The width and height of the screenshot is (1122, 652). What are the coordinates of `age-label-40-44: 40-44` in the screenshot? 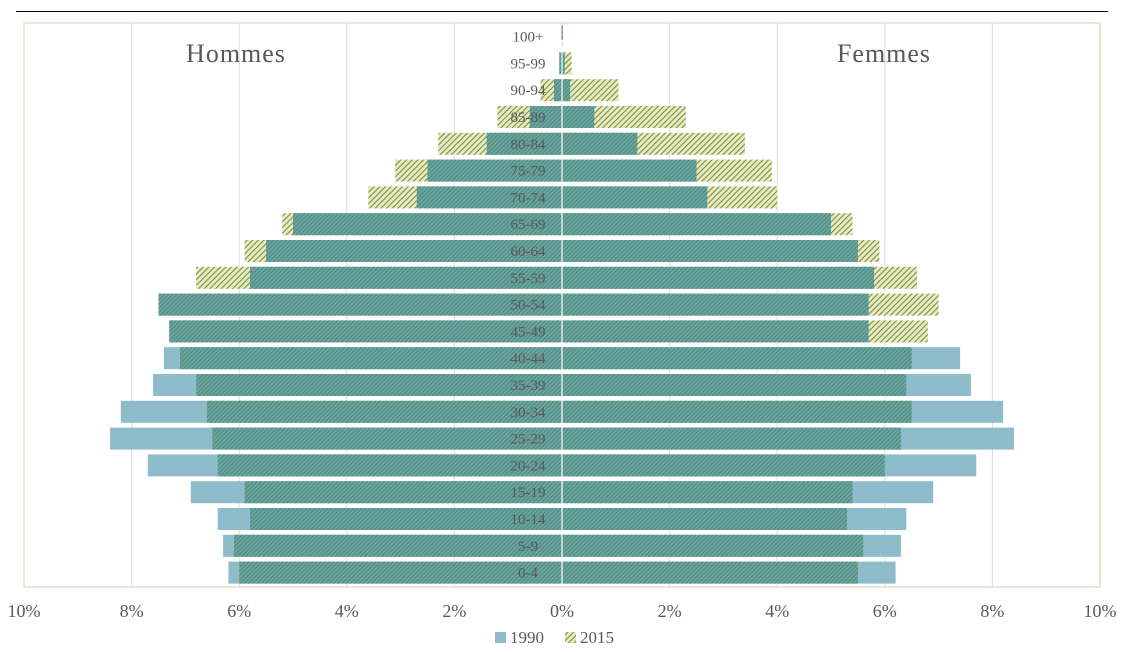 It's located at (528, 359).